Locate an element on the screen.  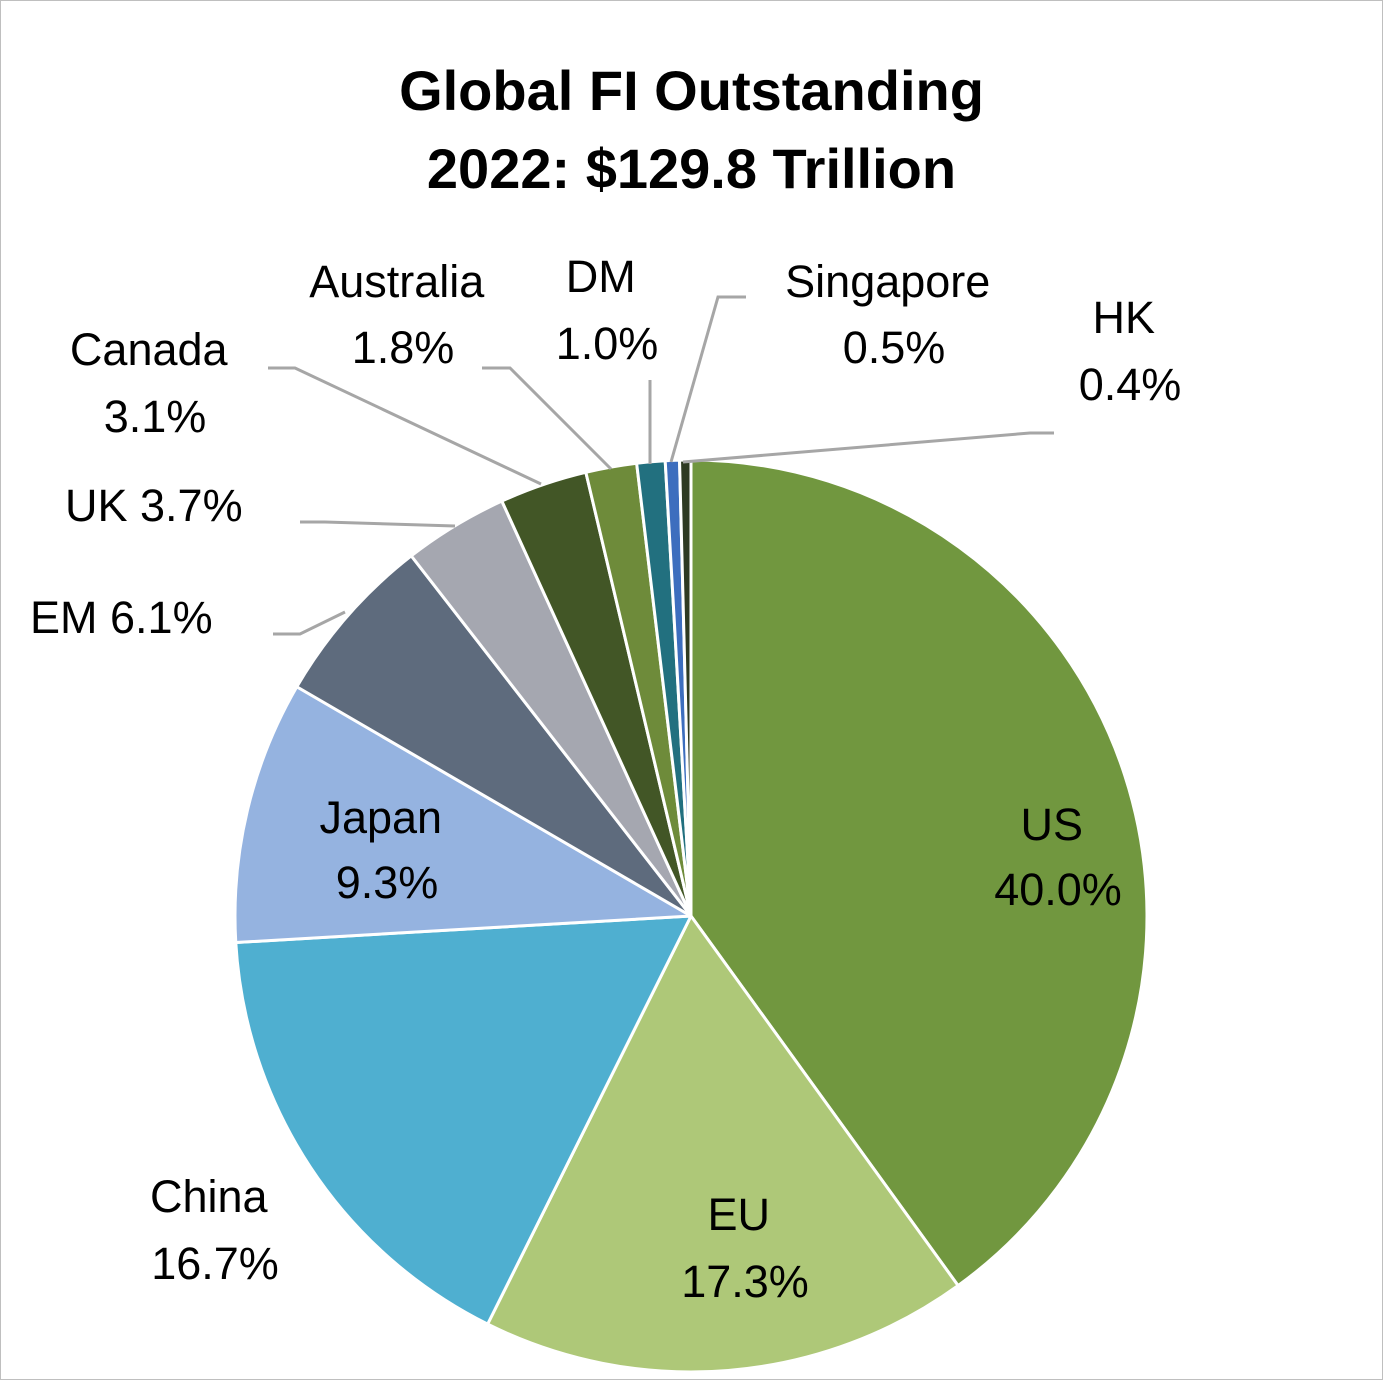
leader-line-australia is located at coordinates (547, 418).